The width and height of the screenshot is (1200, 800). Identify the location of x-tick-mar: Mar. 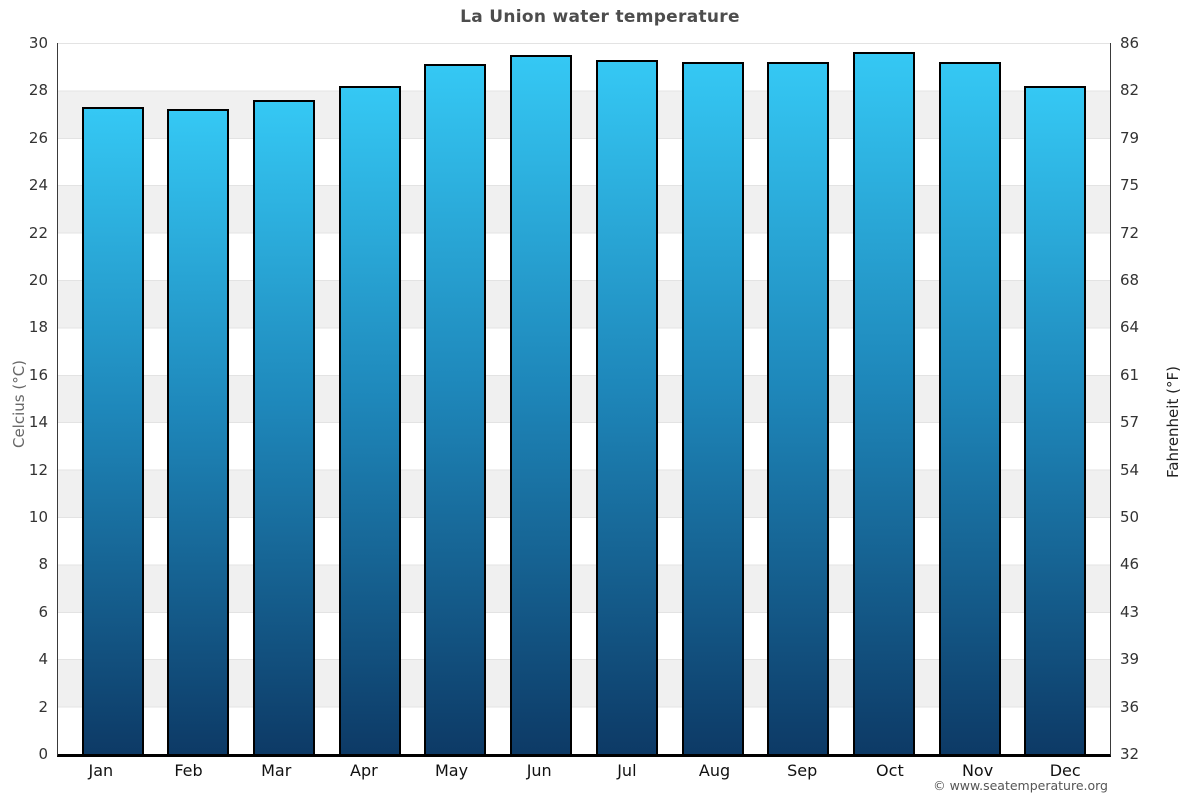
(276, 770).